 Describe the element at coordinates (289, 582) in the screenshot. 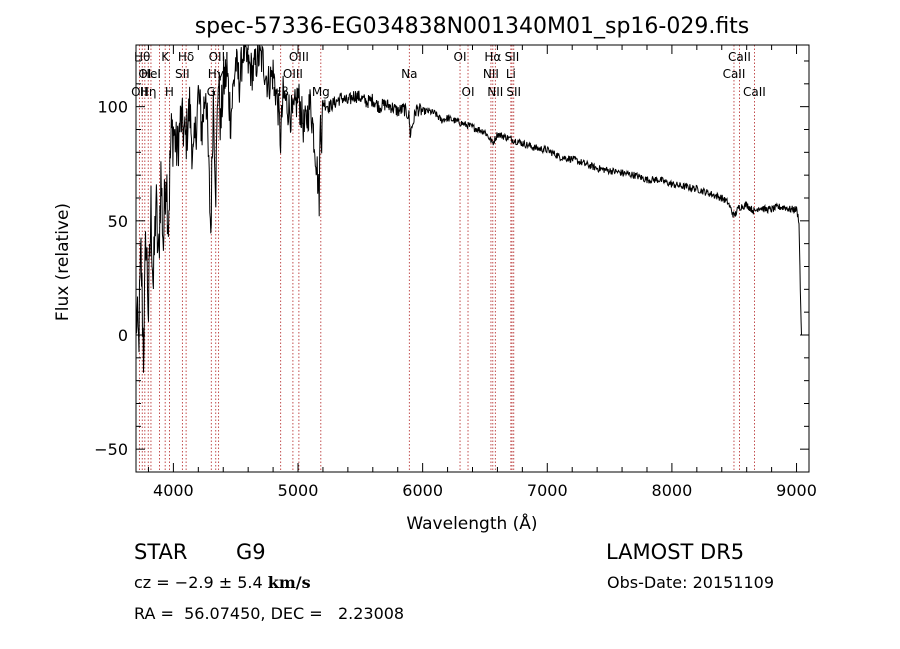

I see `cz-unit: km/s` at that location.